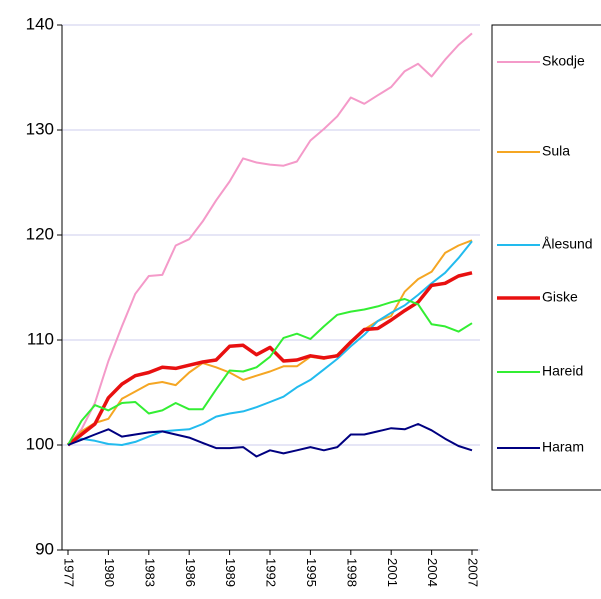 The image size is (601, 599). What do you see at coordinates (109, 572) in the screenshot?
I see `x-tick-label: 1980` at bounding box center [109, 572].